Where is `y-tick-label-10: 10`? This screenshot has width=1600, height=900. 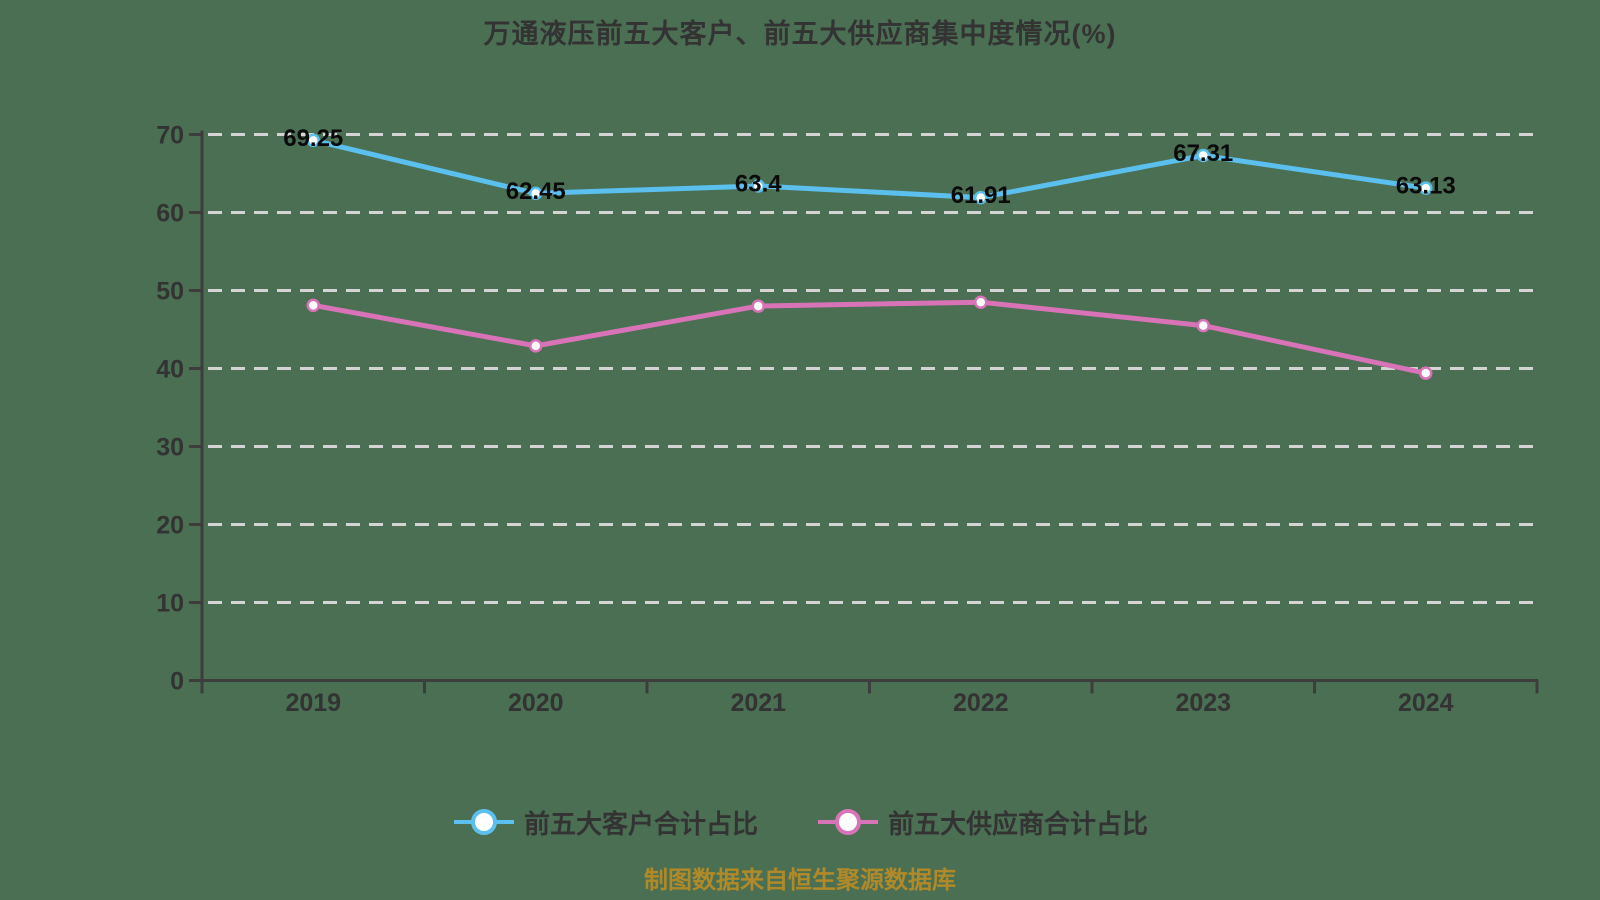 y-tick-label-10: 10 is located at coordinates (170, 604).